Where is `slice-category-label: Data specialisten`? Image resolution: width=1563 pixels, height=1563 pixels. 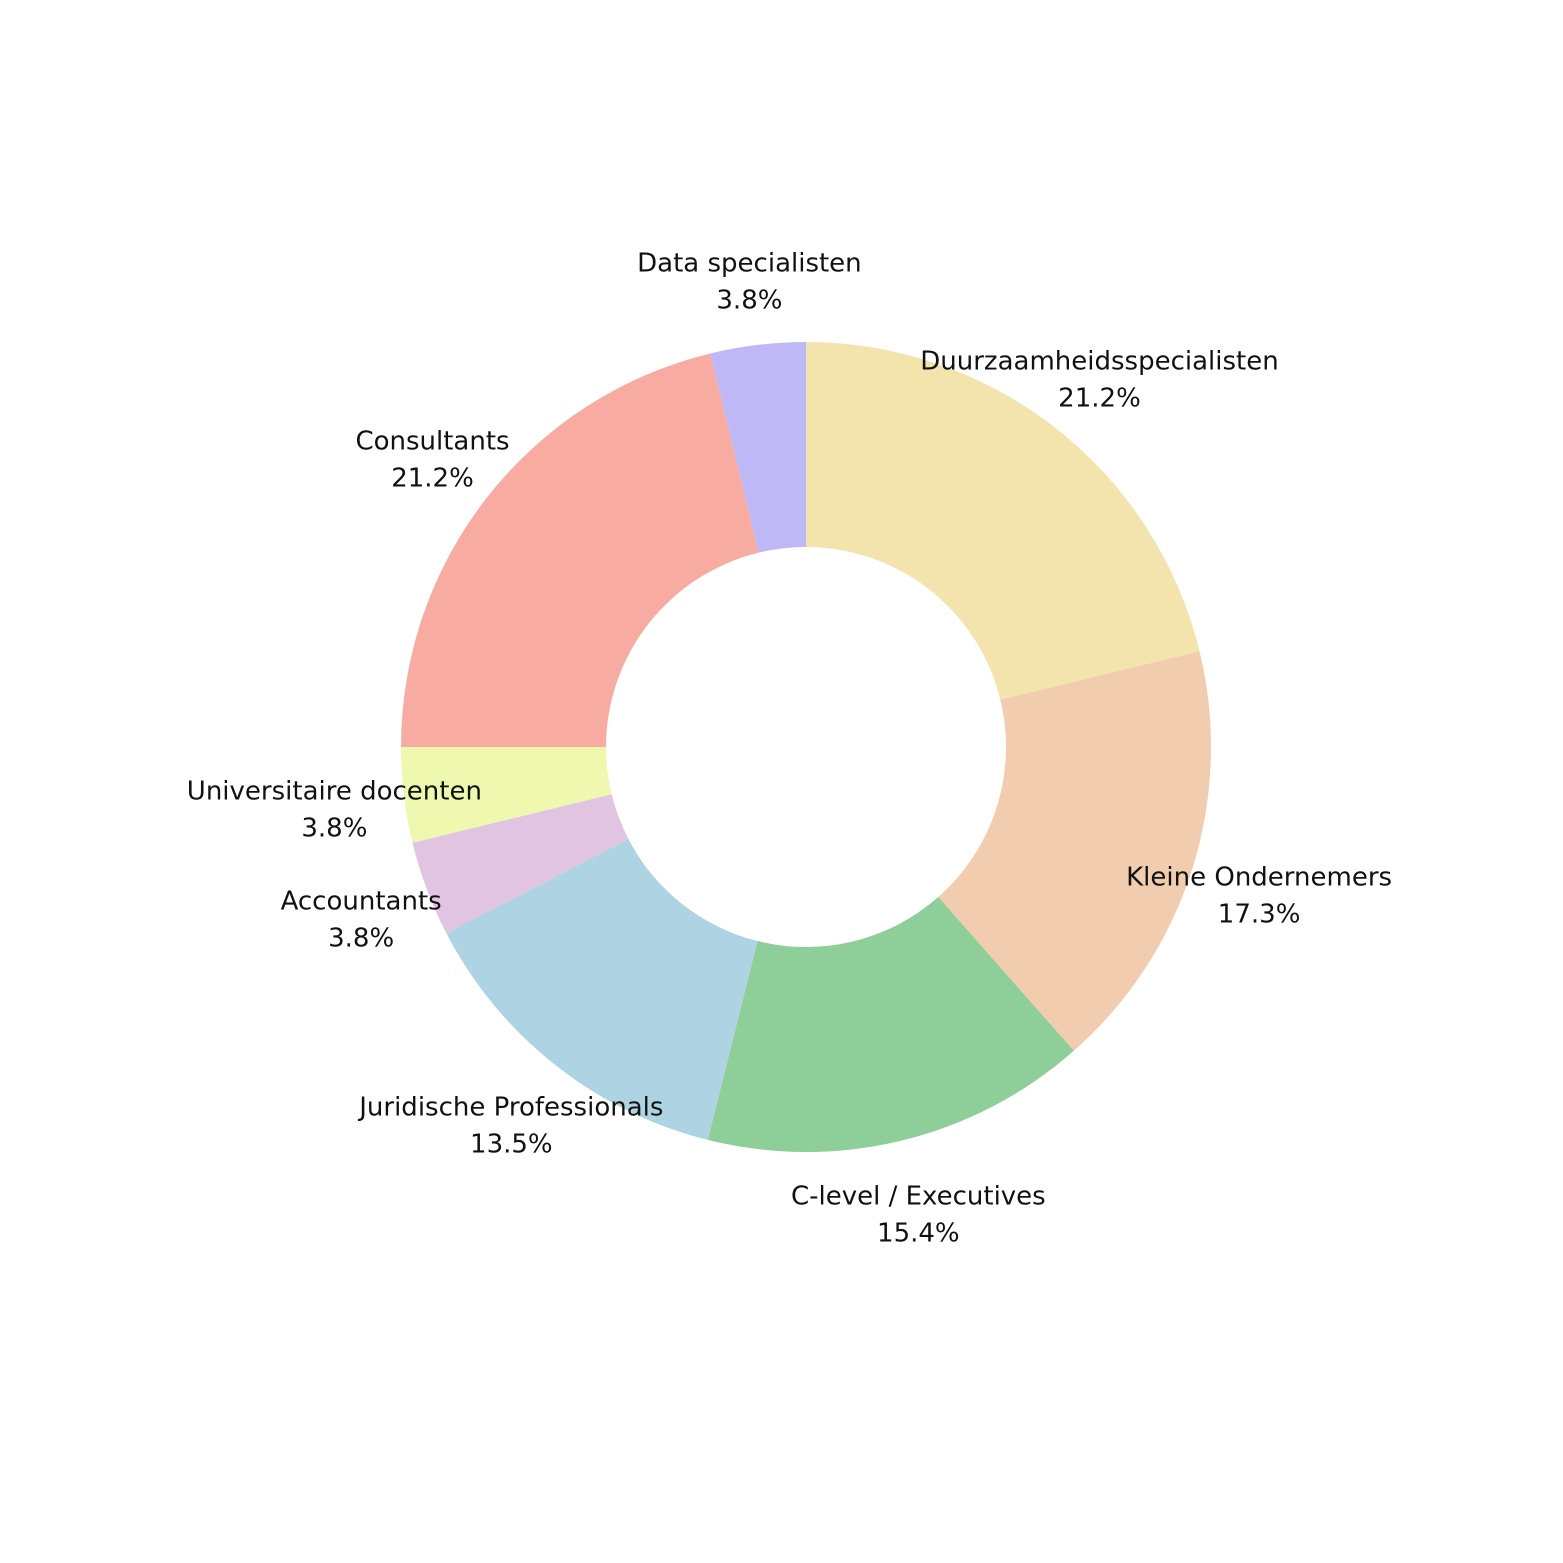 slice-category-label: Data specialisten is located at coordinates (749, 263).